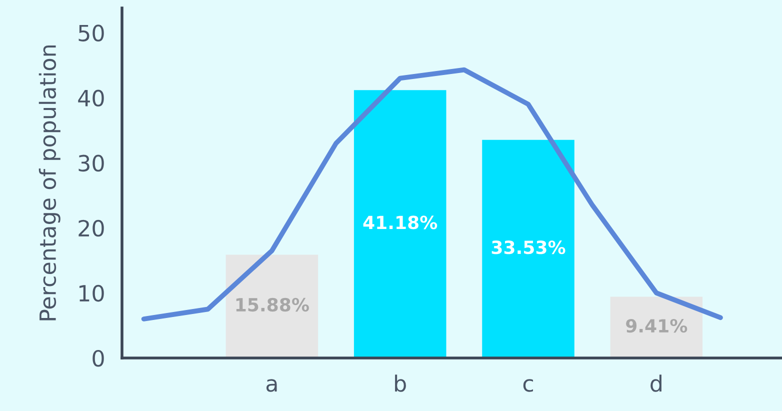 The width and height of the screenshot is (782, 411). What do you see at coordinates (271, 385) in the screenshot?
I see `x-tick-label: a` at bounding box center [271, 385].